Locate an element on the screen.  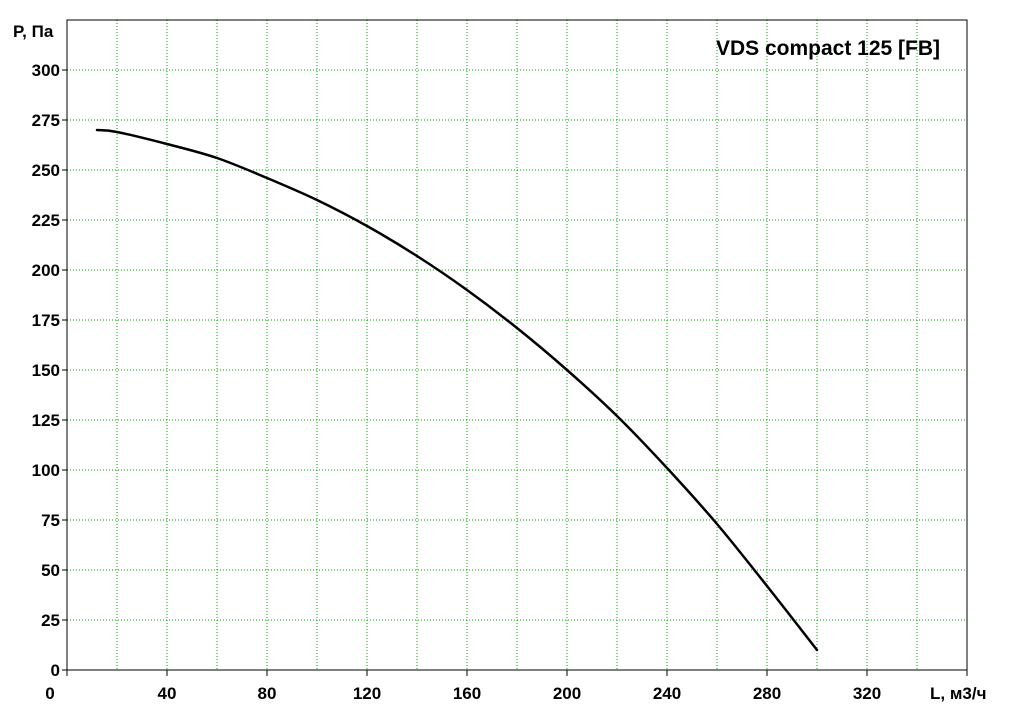
y-tick-label: 50 is located at coordinates (50, 570).